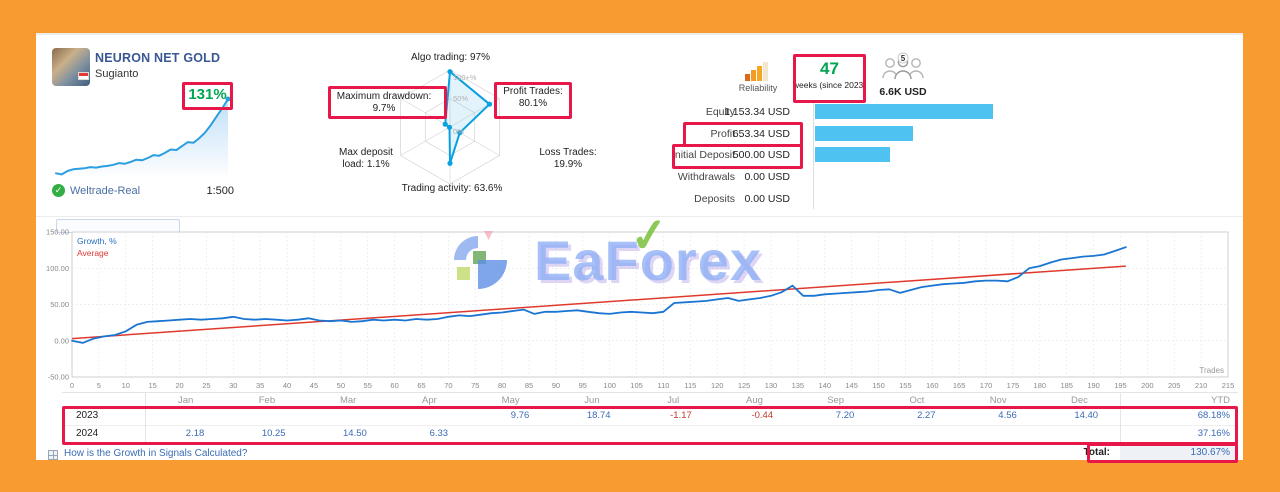 The width and height of the screenshot is (1280, 492). What do you see at coordinates (1211, 370) in the screenshot?
I see `svg-text: Trades` at bounding box center [1211, 370].